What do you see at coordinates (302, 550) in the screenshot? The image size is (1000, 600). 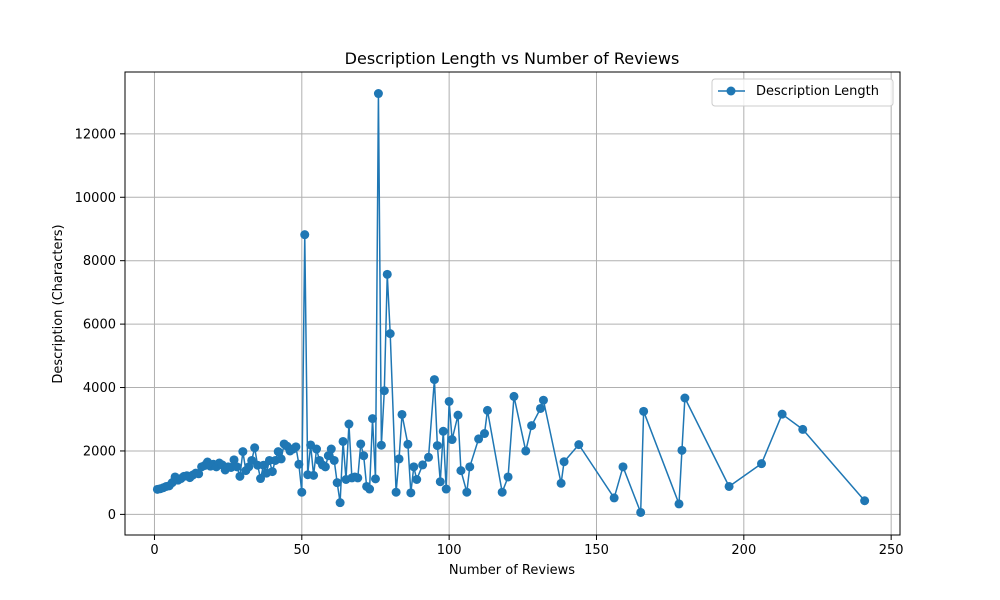 I see `x-tick-label: 50` at bounding box center [302, 550].